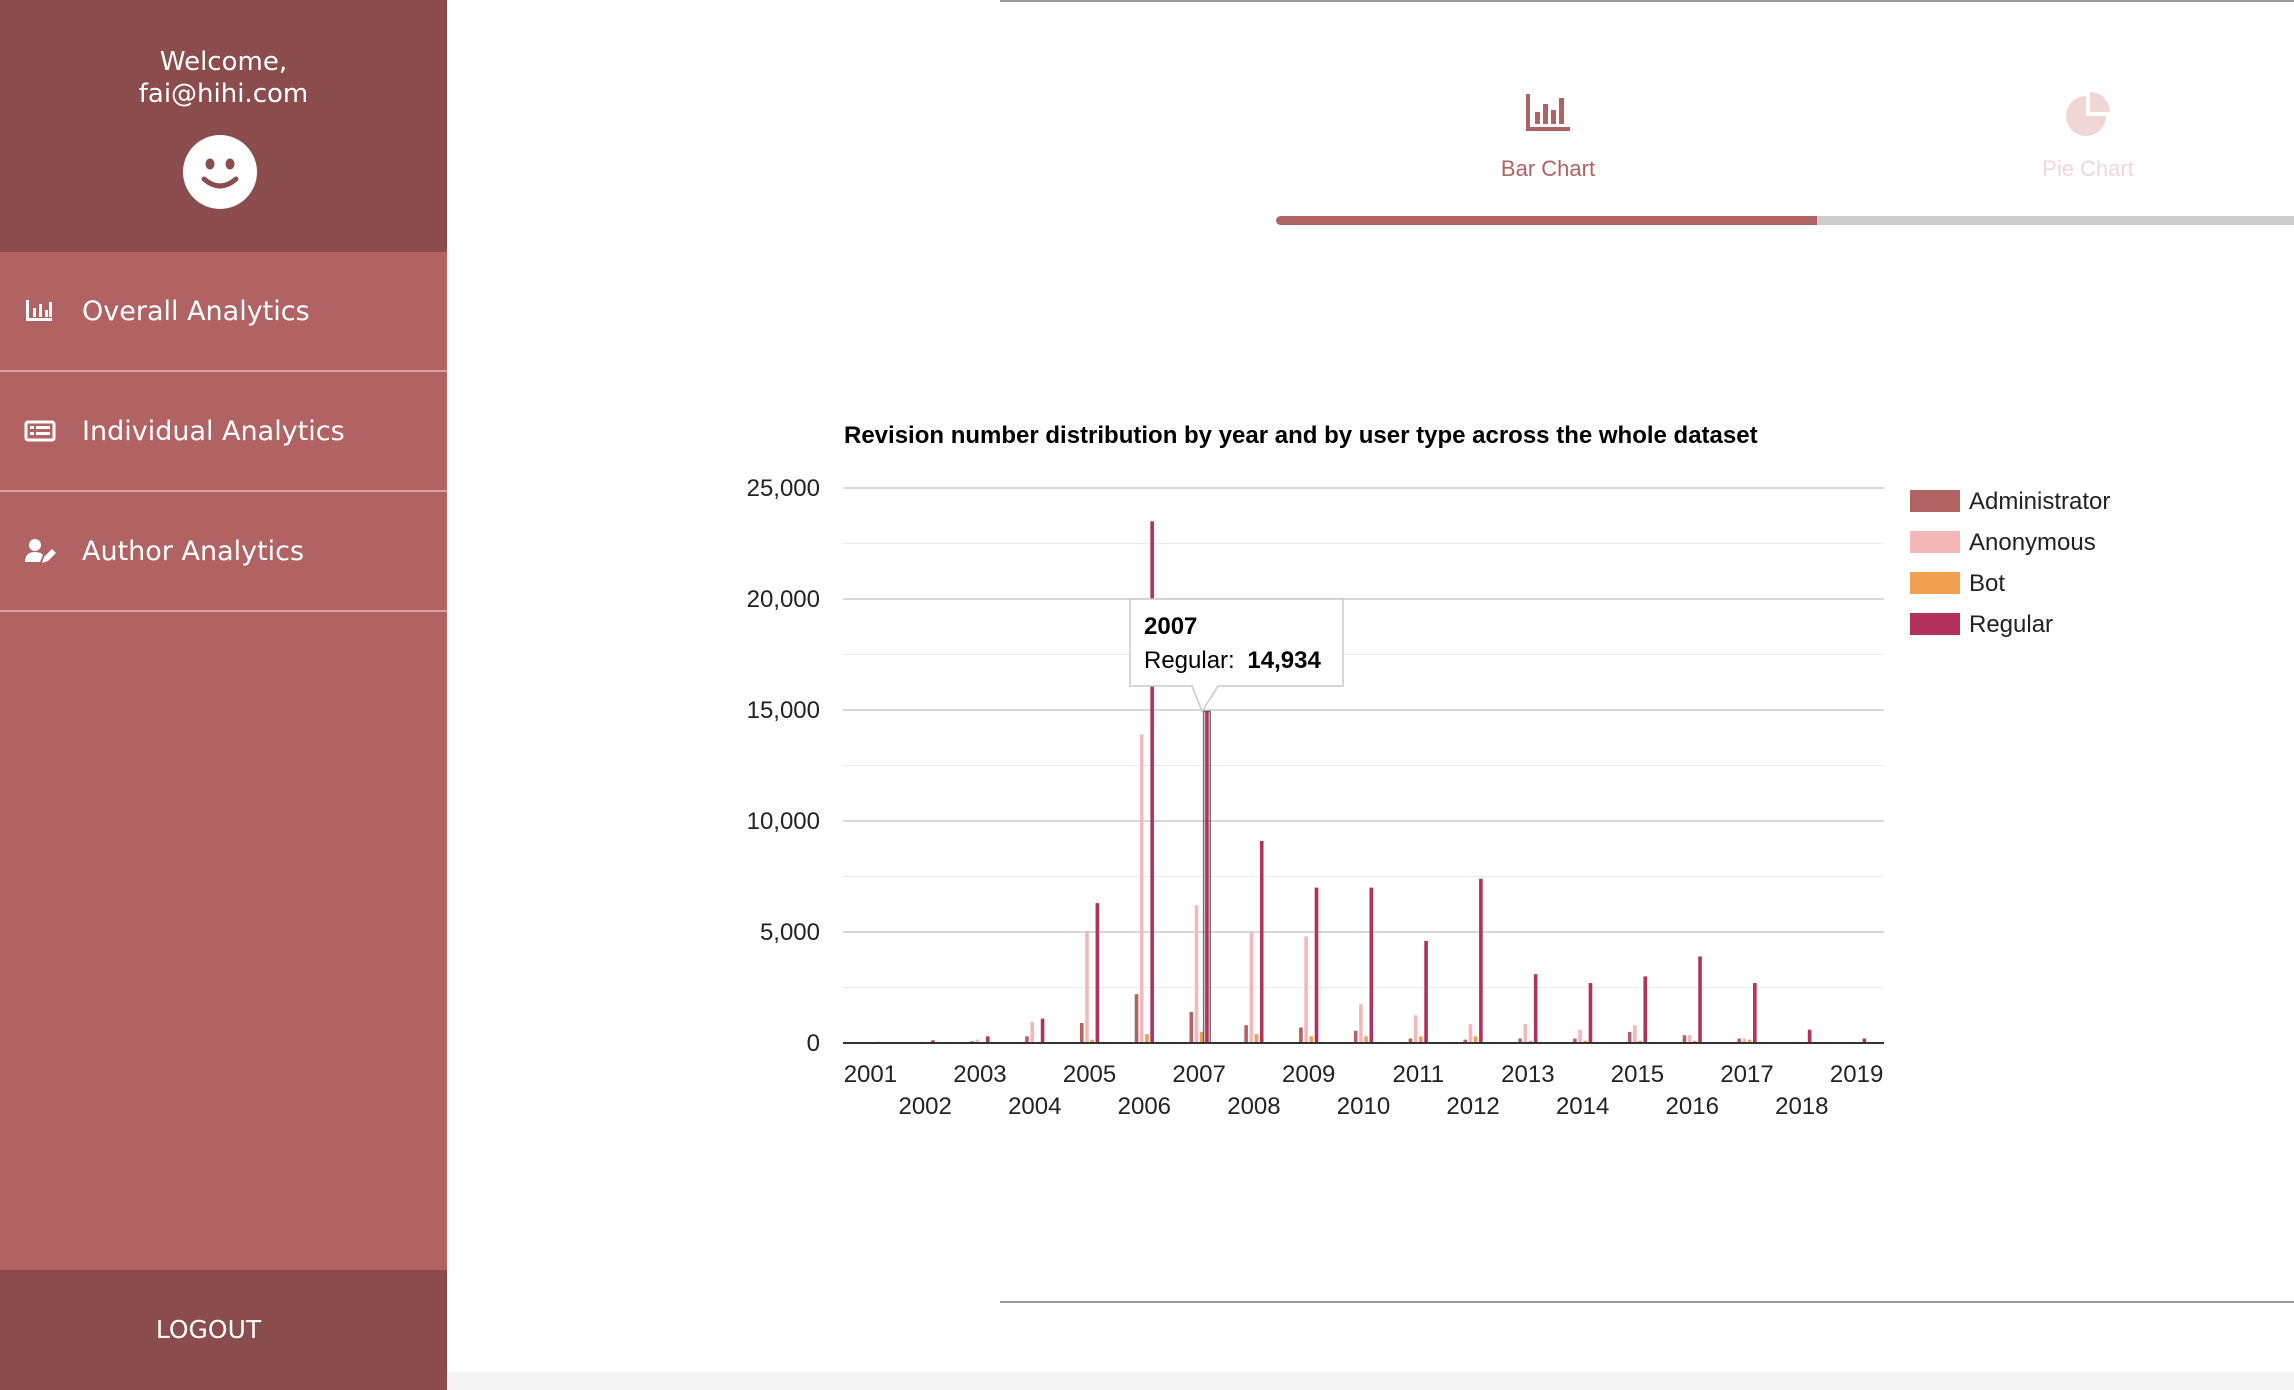 The image size is (2294, 1390). Describe the element at coordinates (977, 1041) in the screenshot. I see `bar-anonymous-2003` at that location.